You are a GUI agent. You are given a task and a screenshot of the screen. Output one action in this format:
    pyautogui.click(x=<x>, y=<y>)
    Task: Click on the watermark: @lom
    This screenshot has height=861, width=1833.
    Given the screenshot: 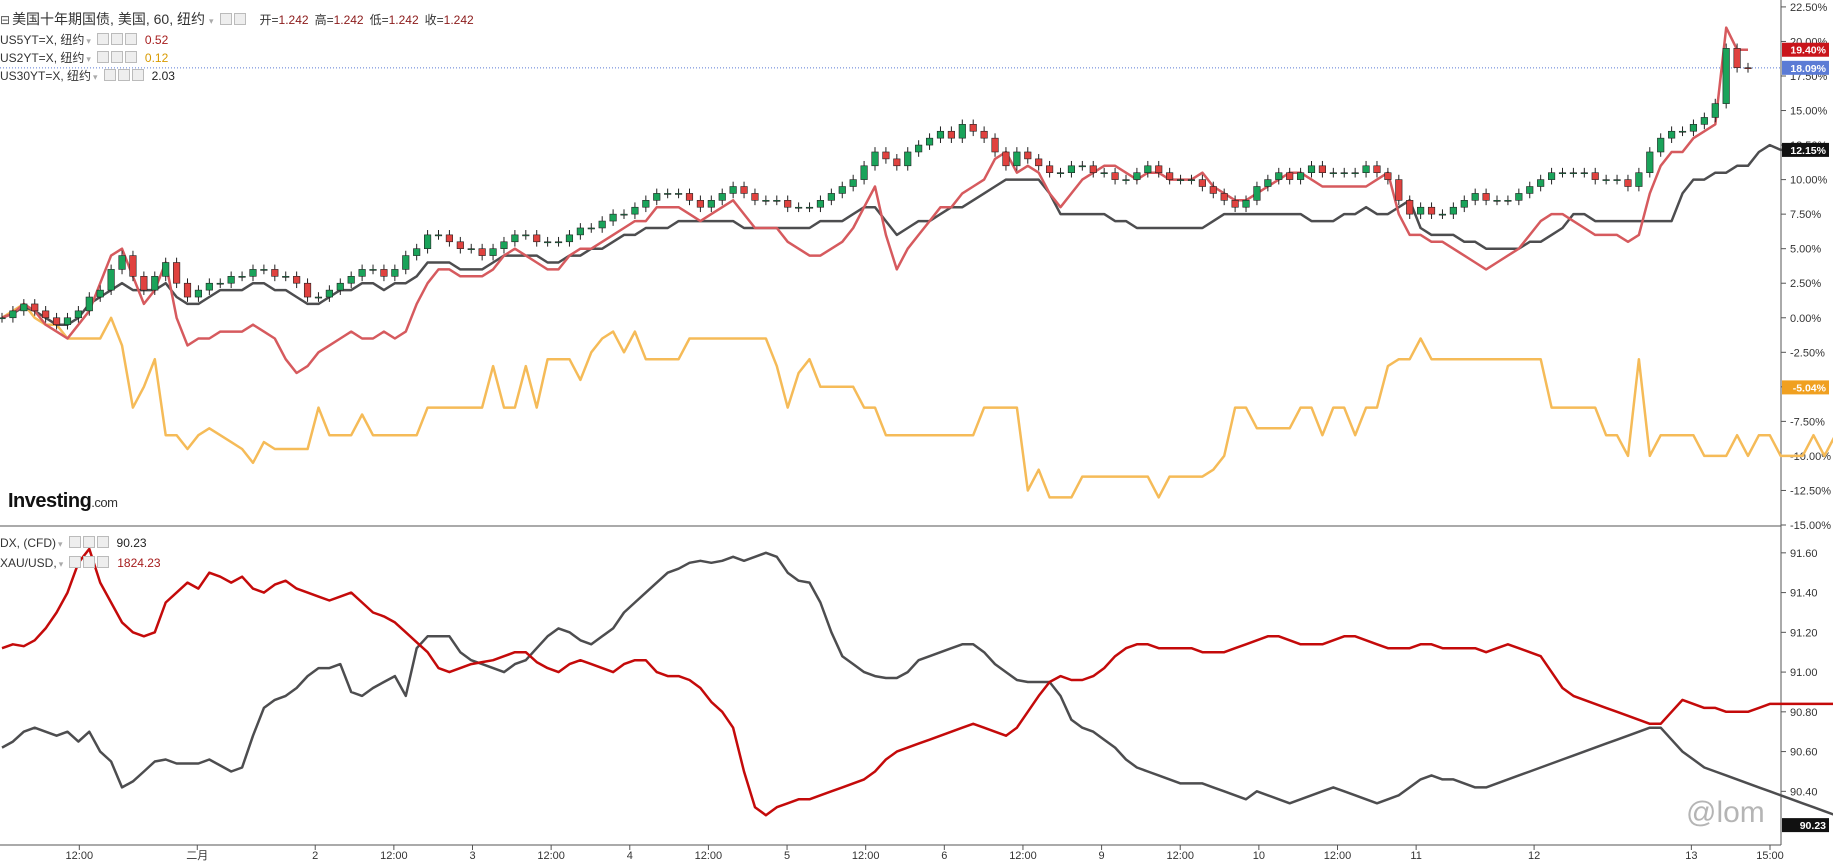 What is the action you would take?
    pyautogui.click(x=1725, y=812)
    